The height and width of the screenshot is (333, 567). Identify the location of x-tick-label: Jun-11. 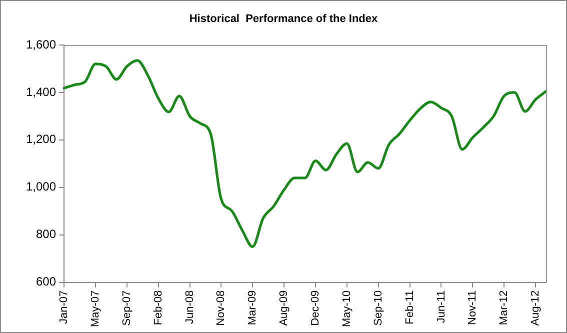
(441, 307).